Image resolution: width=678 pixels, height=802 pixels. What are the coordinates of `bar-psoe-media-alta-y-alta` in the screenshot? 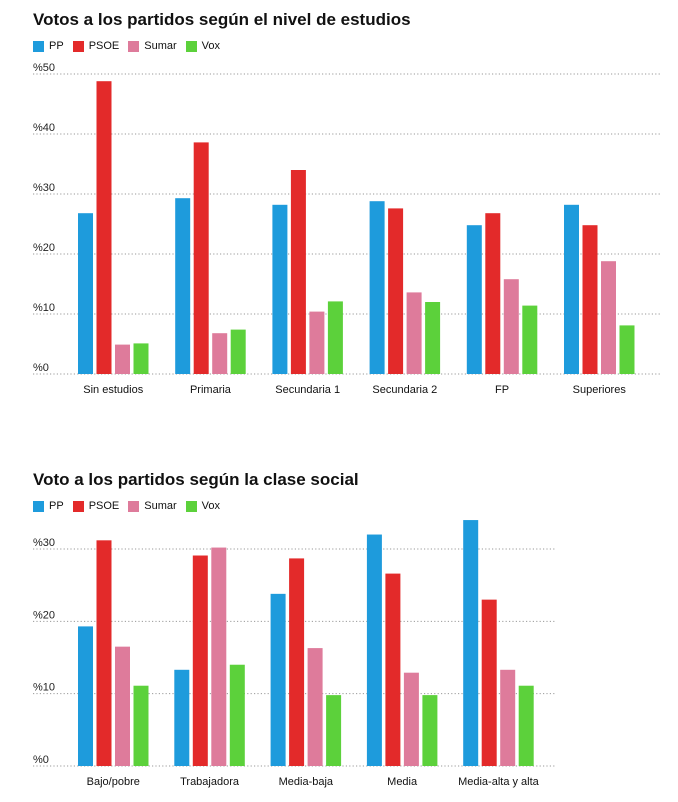 It's located at (489, 682).